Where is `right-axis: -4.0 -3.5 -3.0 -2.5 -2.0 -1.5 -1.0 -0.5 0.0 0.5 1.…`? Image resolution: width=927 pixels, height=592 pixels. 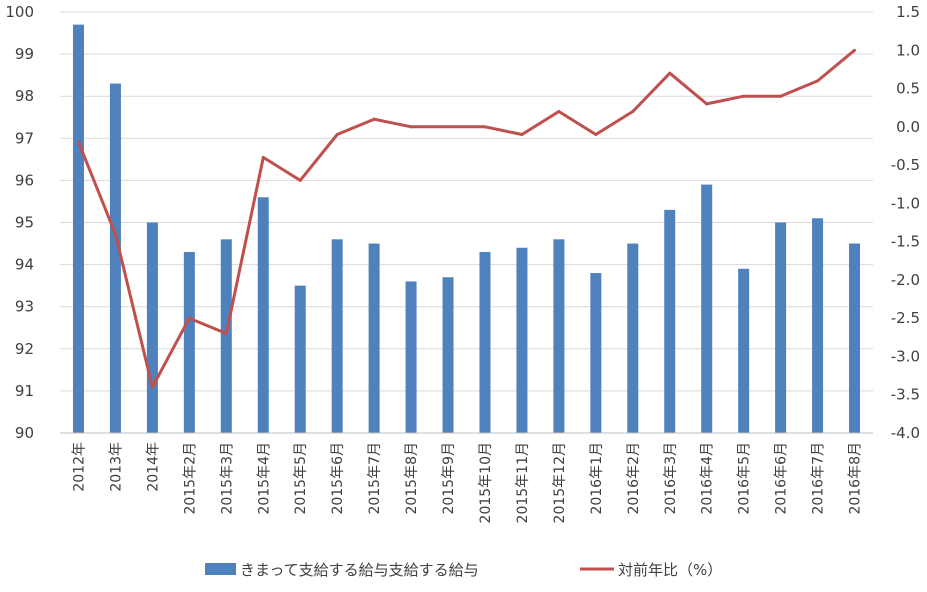
right-axis: -4.0 -3.5 -3.0 -2.5 -2.0 -1.5 -1.0 -0.5 0.0 0.5 1.… is located at coordinates (905, 222).